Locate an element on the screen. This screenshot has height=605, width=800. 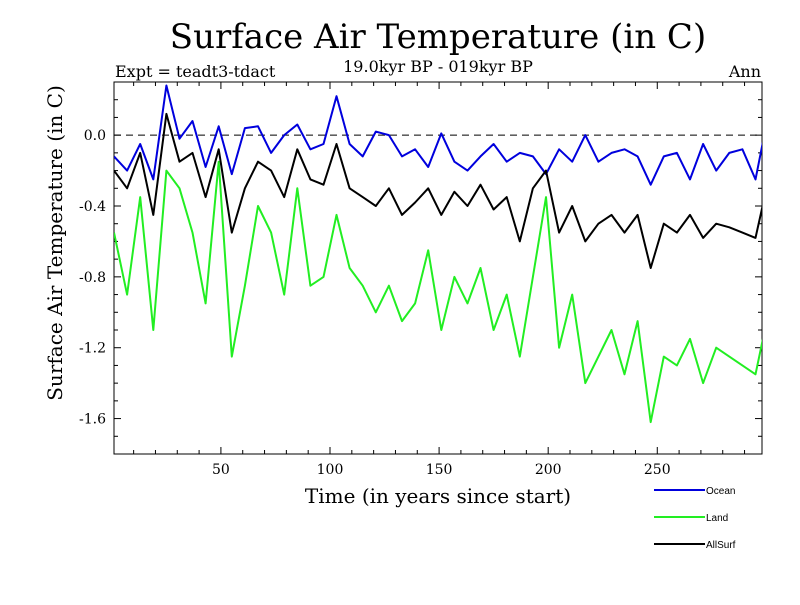
y-tick-label: -0.4 is located at coordinates (92, 207).